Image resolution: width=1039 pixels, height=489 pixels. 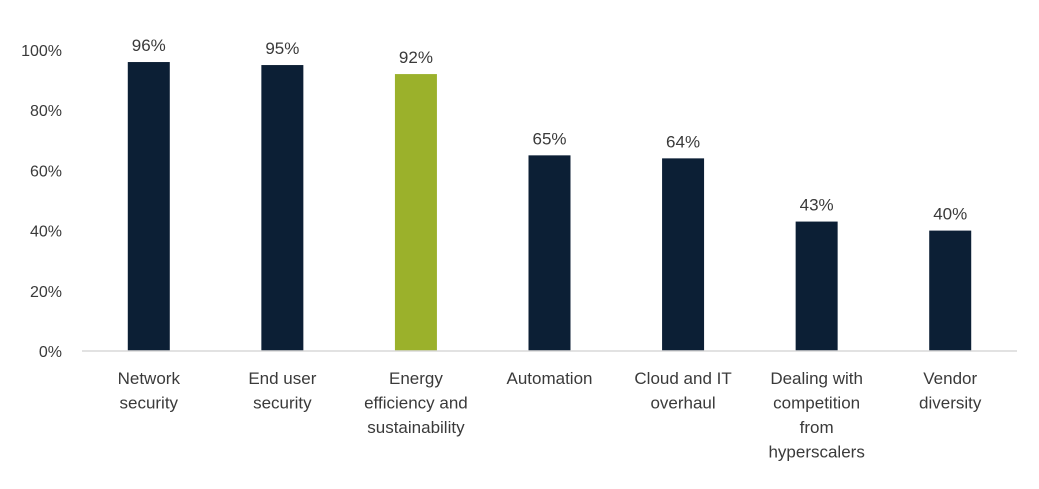 What do you see at coordinates (682, 403) in the screenshot?
I see `x-category-label-line: overhaul` at bounding box center [682, 403].